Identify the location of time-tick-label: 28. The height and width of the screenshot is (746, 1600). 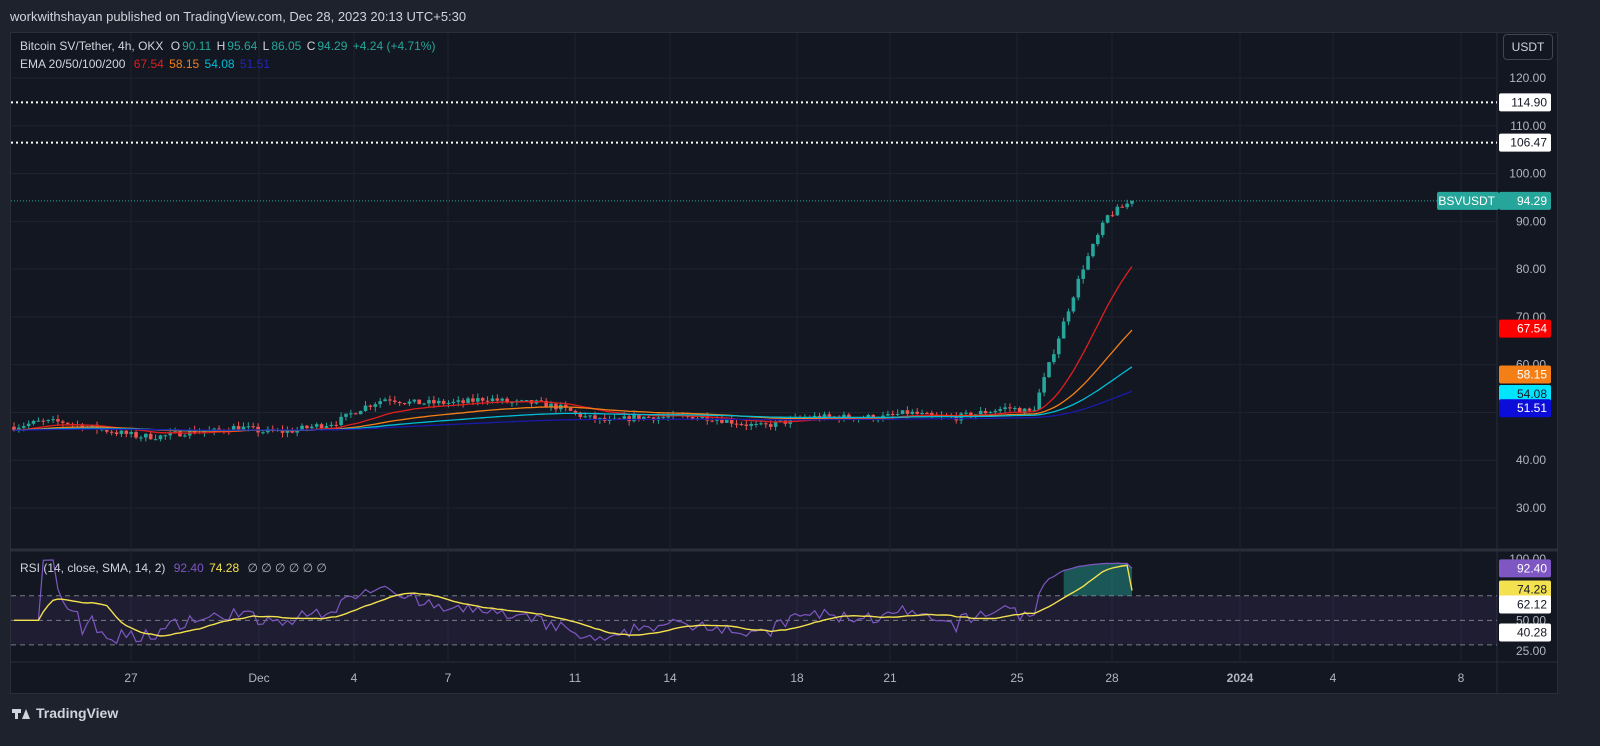
(1112, 678).